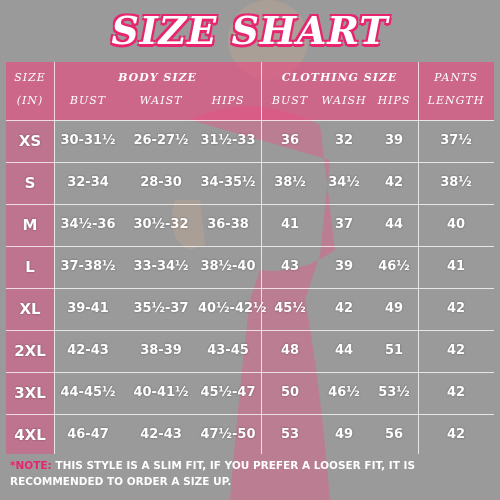 The width and height of the screenshot is (500, 500). I want to click on body-waist-value: 30½-32, so click(161, 224).